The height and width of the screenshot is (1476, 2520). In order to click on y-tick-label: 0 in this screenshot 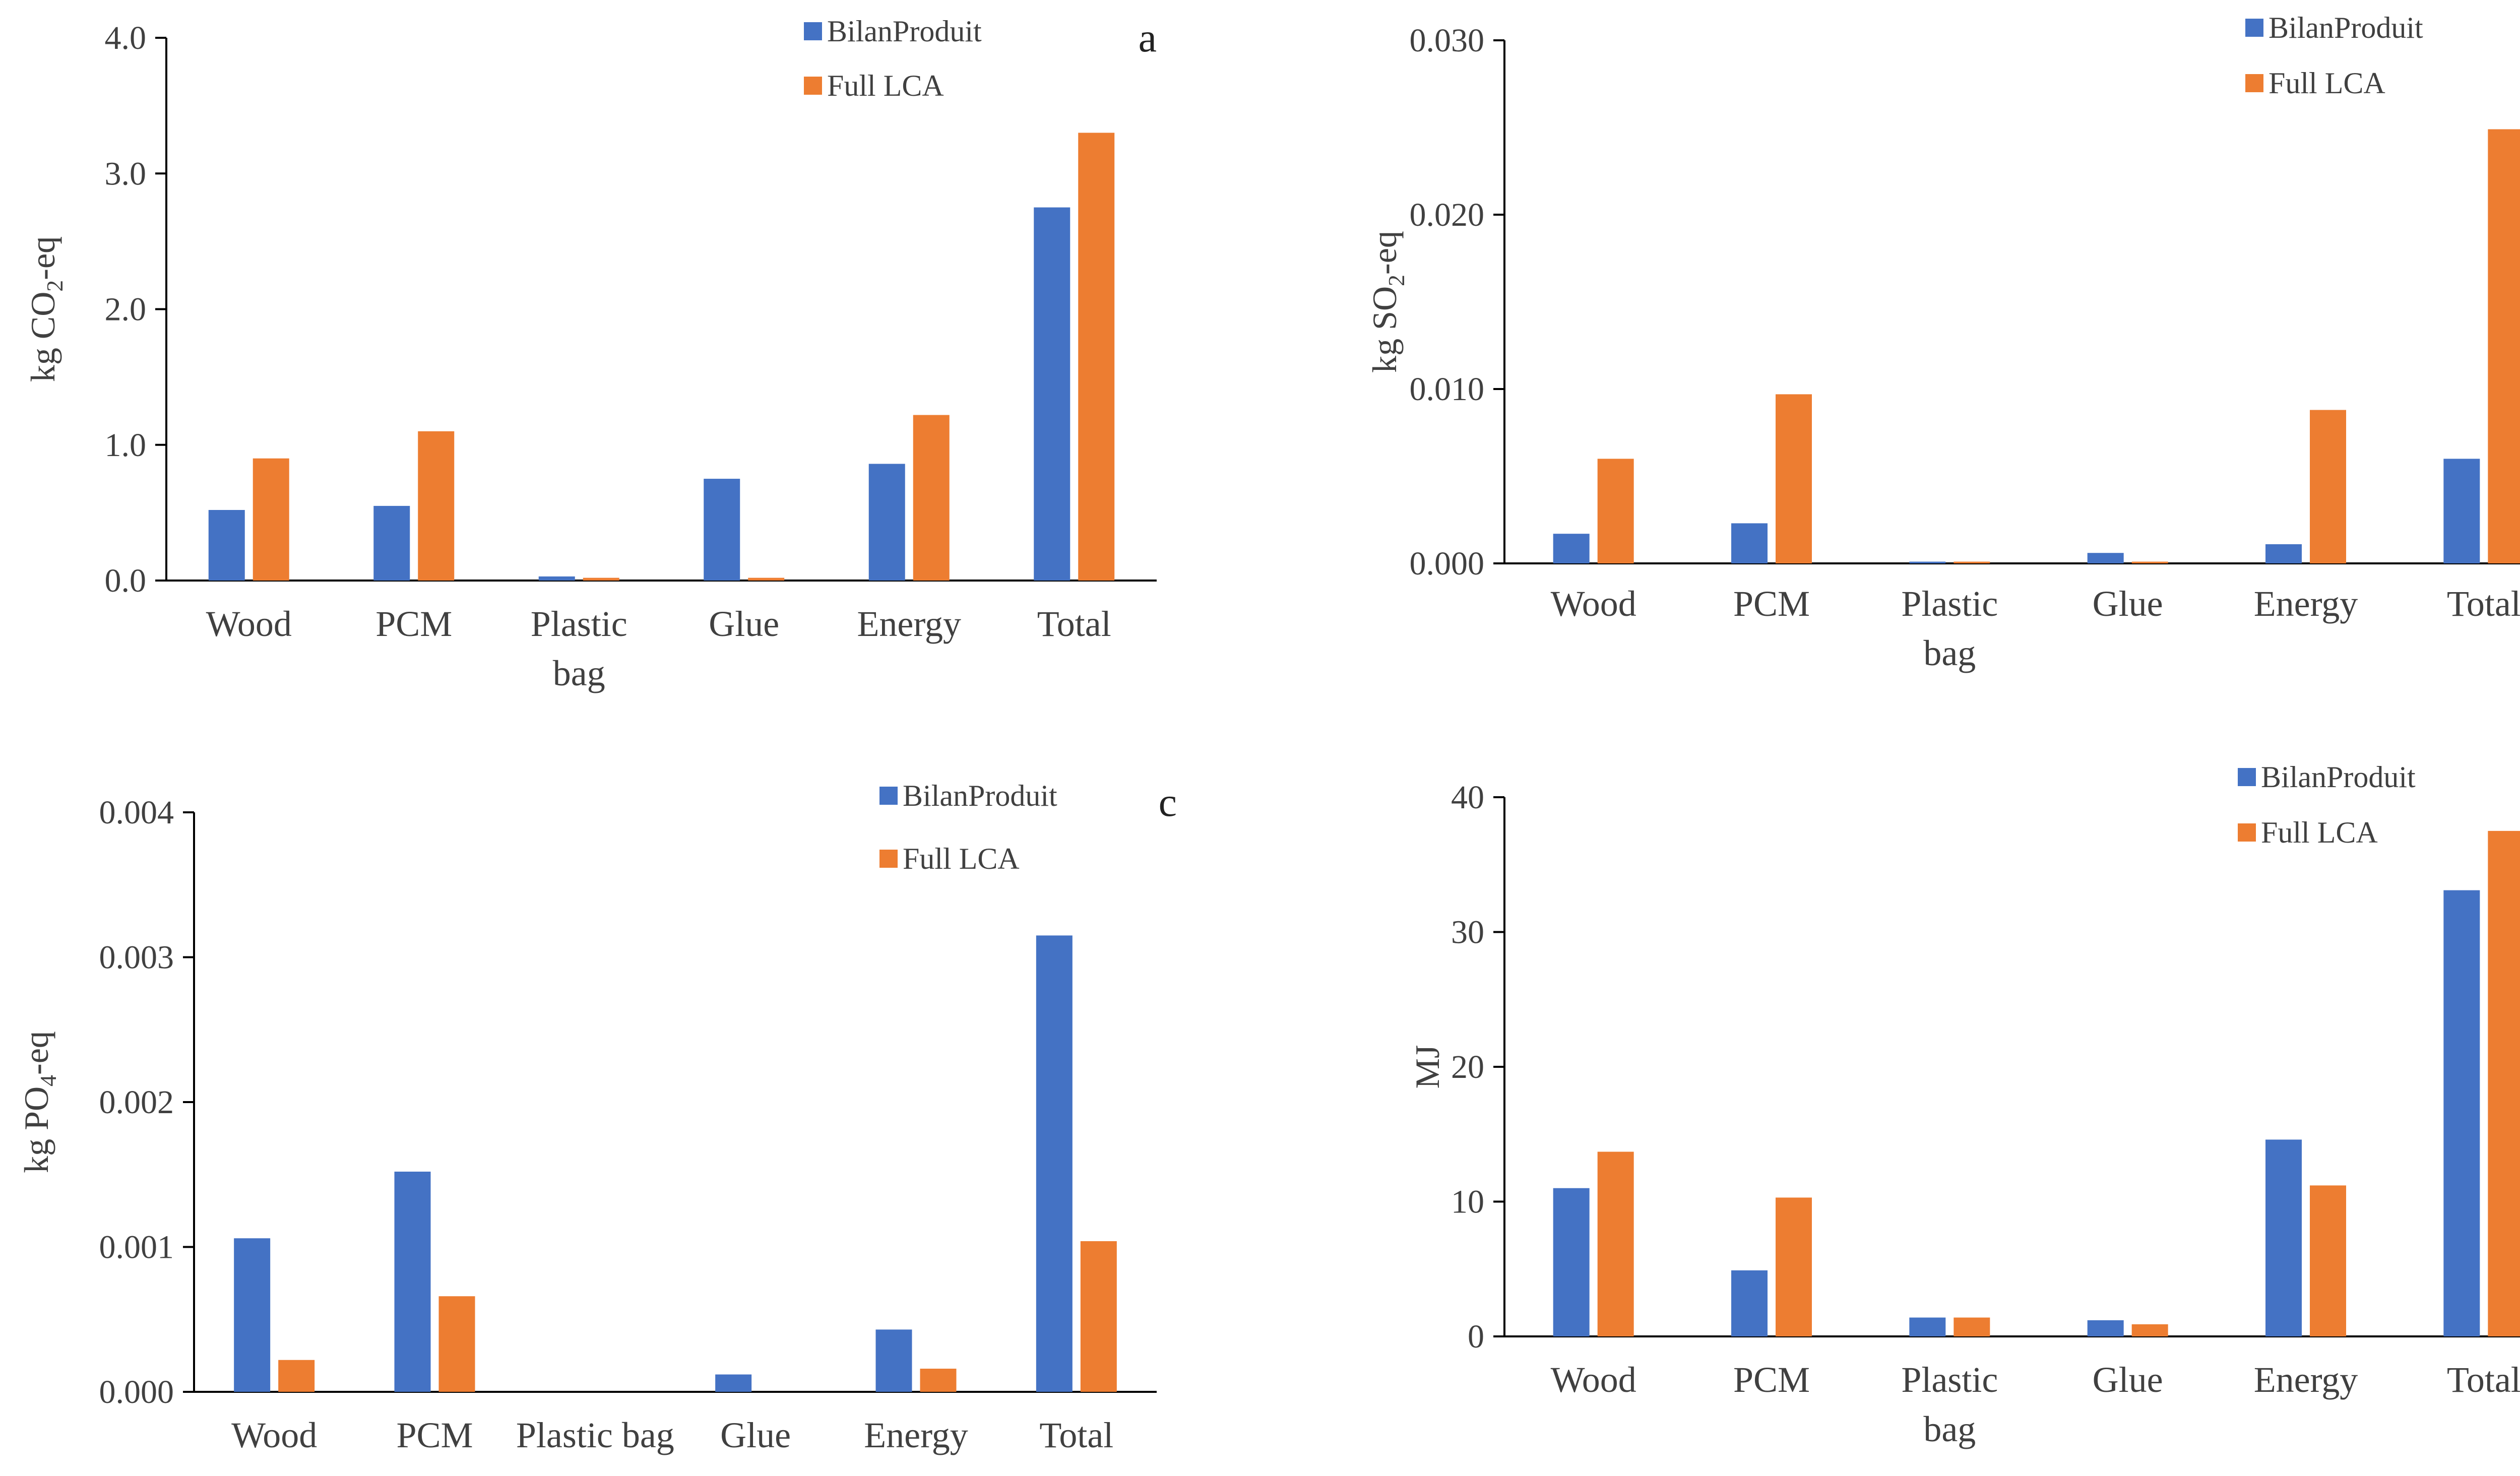, I will do `click(1476, 1336)`.